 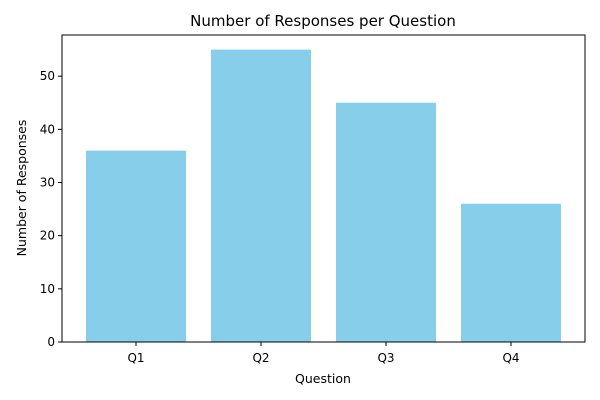 What do you see at coordinates (323, 21) in the screenshot?
I see `chart-title: Number of Responses per Question` at bounding box center [323, 21].